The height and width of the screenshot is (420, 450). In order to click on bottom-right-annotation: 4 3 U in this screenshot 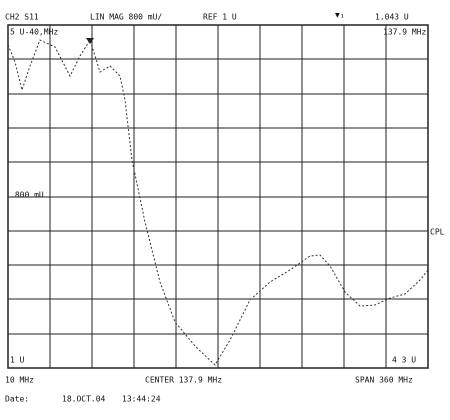, I will do `click(404, 360)`.